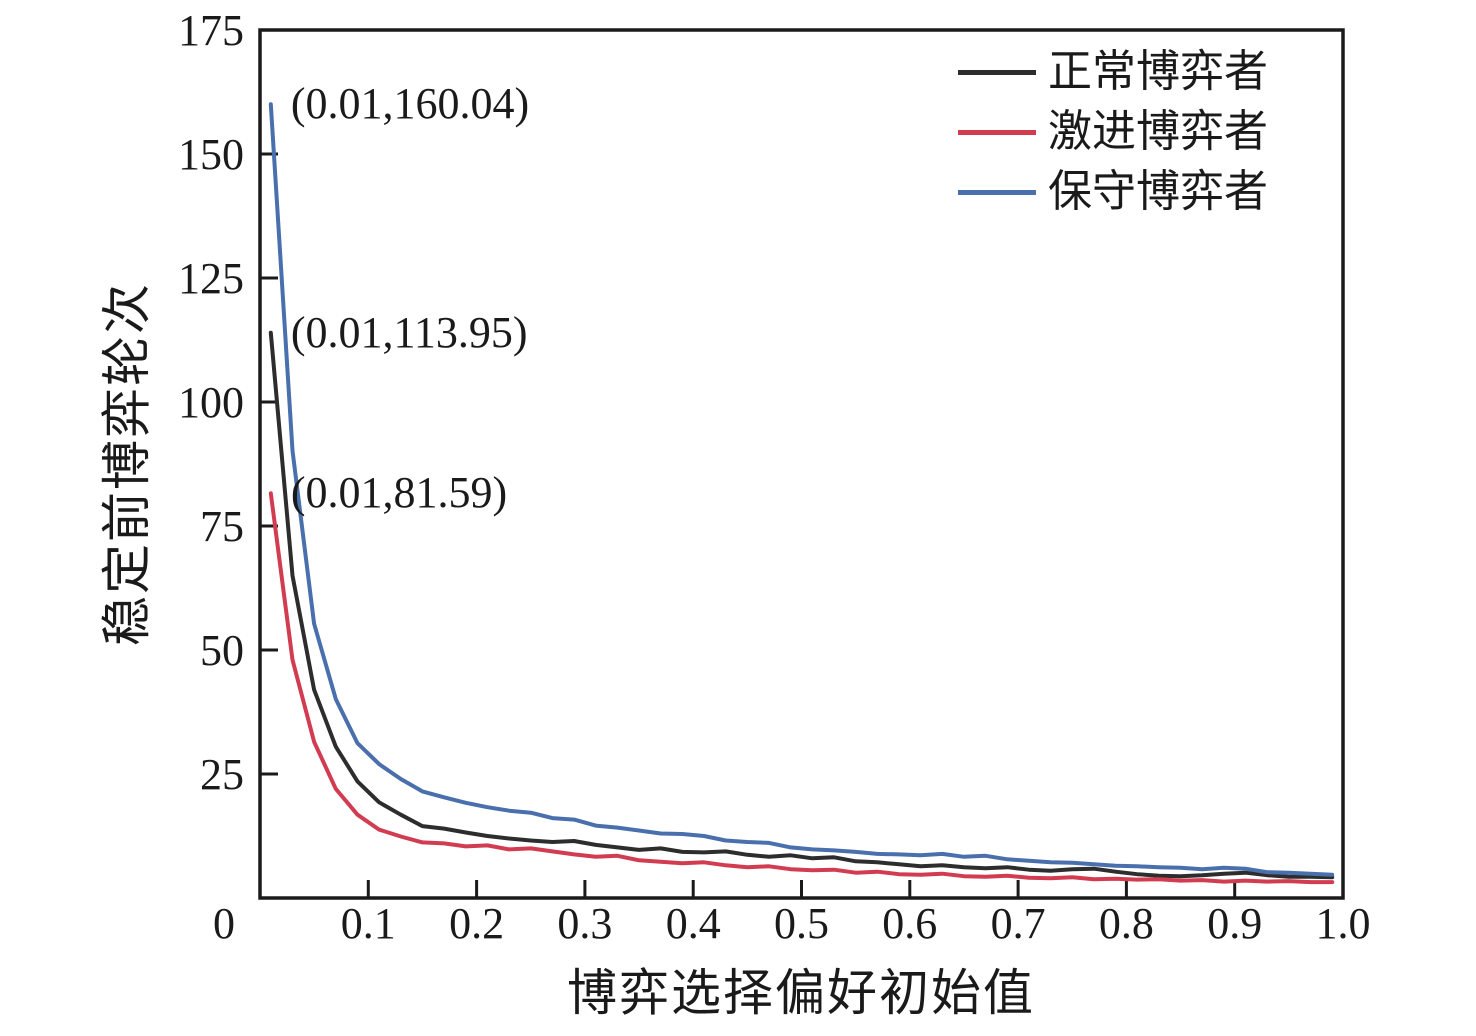  I want to click on y-tick-label: 50, so click(222, 650).